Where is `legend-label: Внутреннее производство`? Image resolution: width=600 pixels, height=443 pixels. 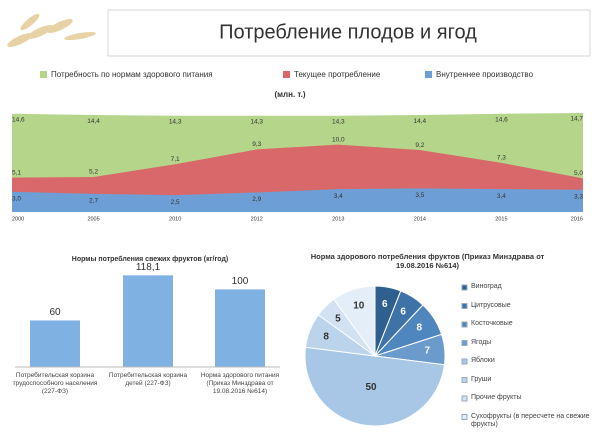
legend-label: Внутреннее производство is located at coordinates (485, 74).